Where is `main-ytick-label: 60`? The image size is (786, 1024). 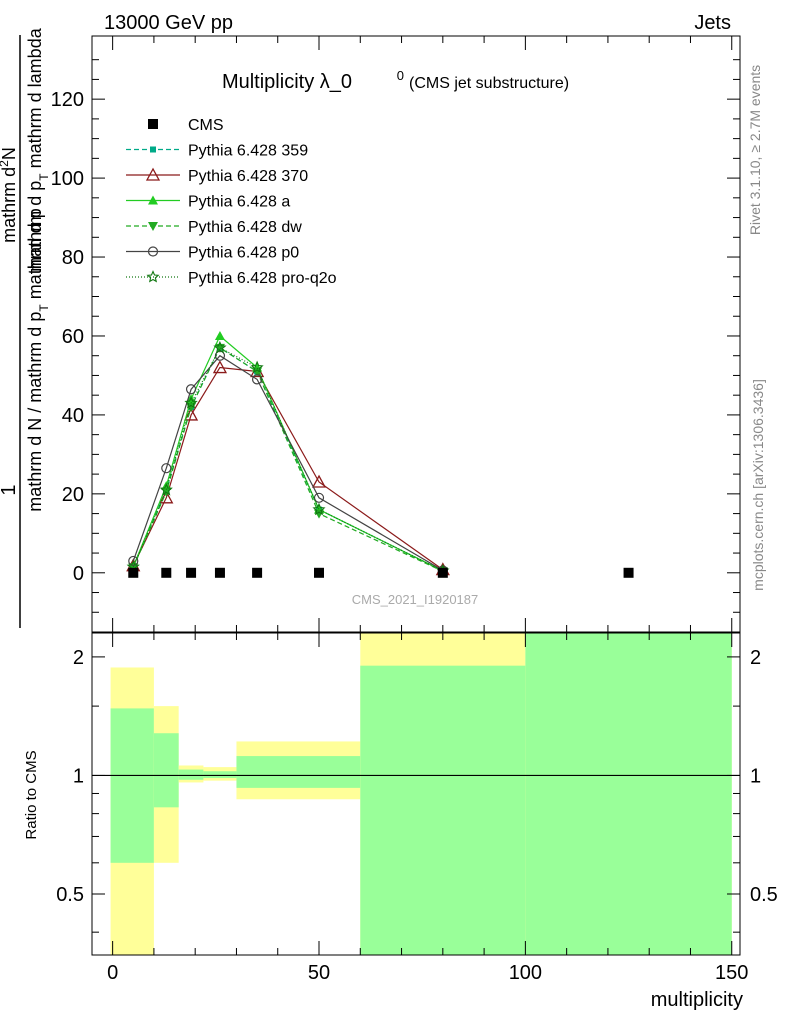
main-ytick-label: 60 is located at coordinates (73, 337).